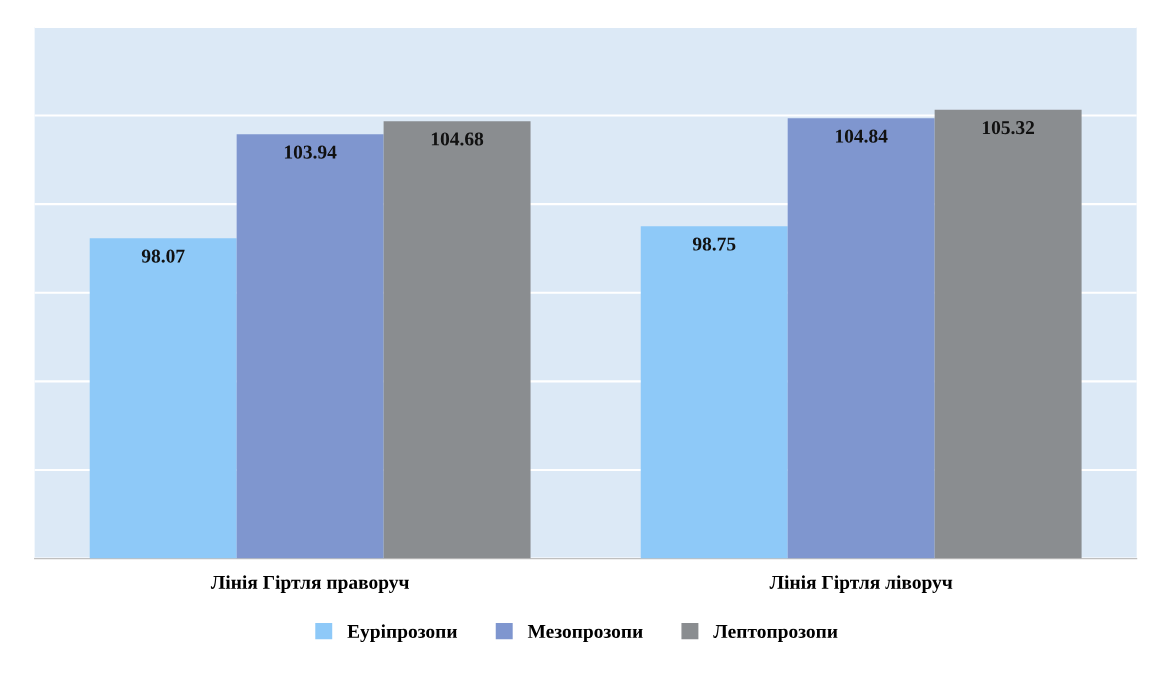  Describe the element at coordinates (585, 633) in the screenshot. I see `legend-label: Мезопрозопи` at that location.